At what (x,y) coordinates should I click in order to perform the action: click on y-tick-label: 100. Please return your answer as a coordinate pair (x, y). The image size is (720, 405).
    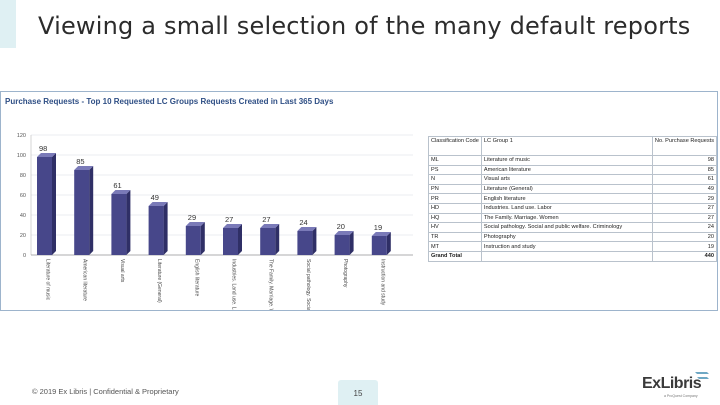
    Looking at the image, I should click on (21, 156).